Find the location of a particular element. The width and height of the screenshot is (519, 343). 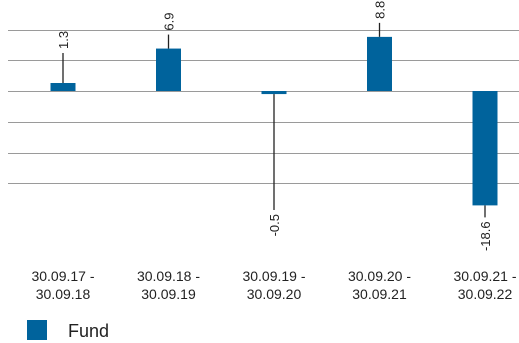

data-label: 8.8 is located at coordinates (380, 10).